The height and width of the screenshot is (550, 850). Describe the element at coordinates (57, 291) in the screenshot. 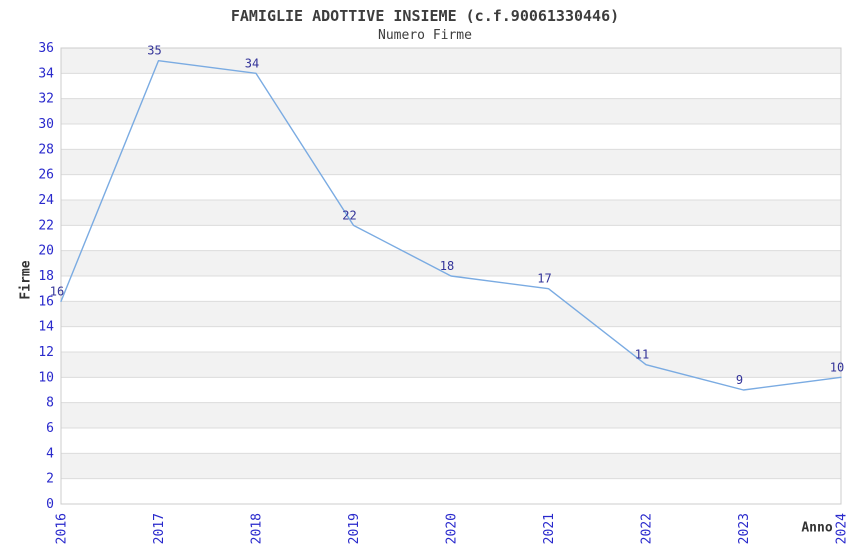

I see `data-point-label: 16` at that location.